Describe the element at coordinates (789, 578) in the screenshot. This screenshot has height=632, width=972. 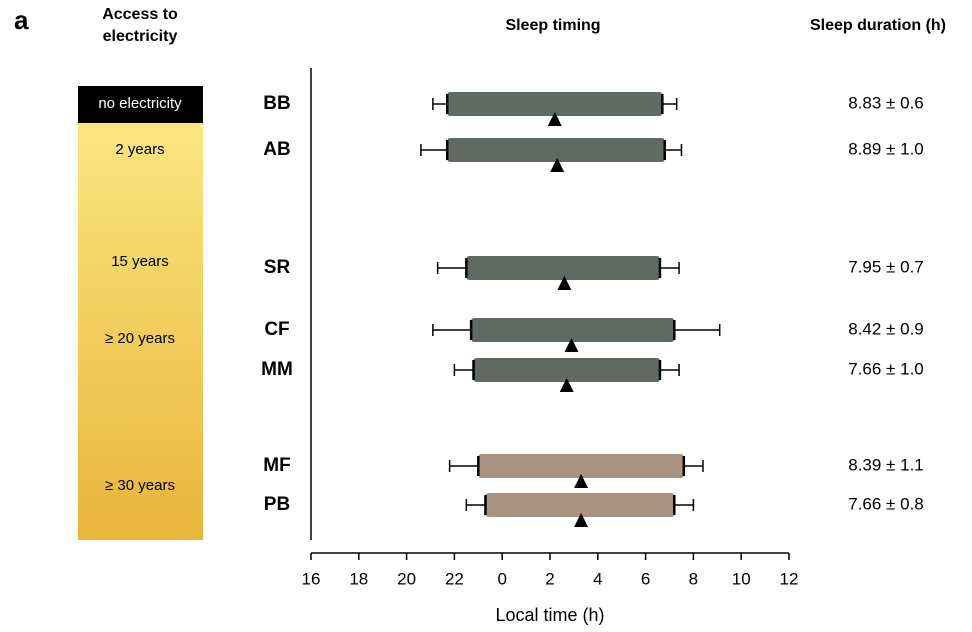
I see `x-tick-label: 12` at that location.